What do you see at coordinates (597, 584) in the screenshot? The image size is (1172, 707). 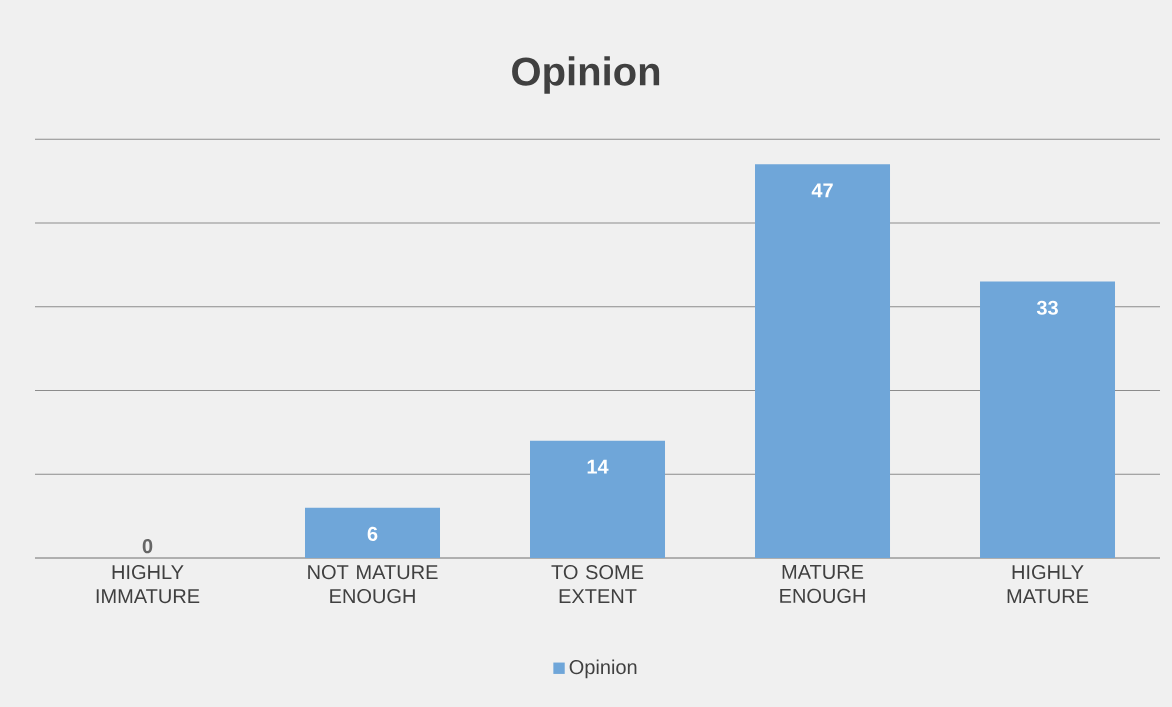 I see `x-tick-label: TO SOME EXTENT` at bounding box center [597, 584].